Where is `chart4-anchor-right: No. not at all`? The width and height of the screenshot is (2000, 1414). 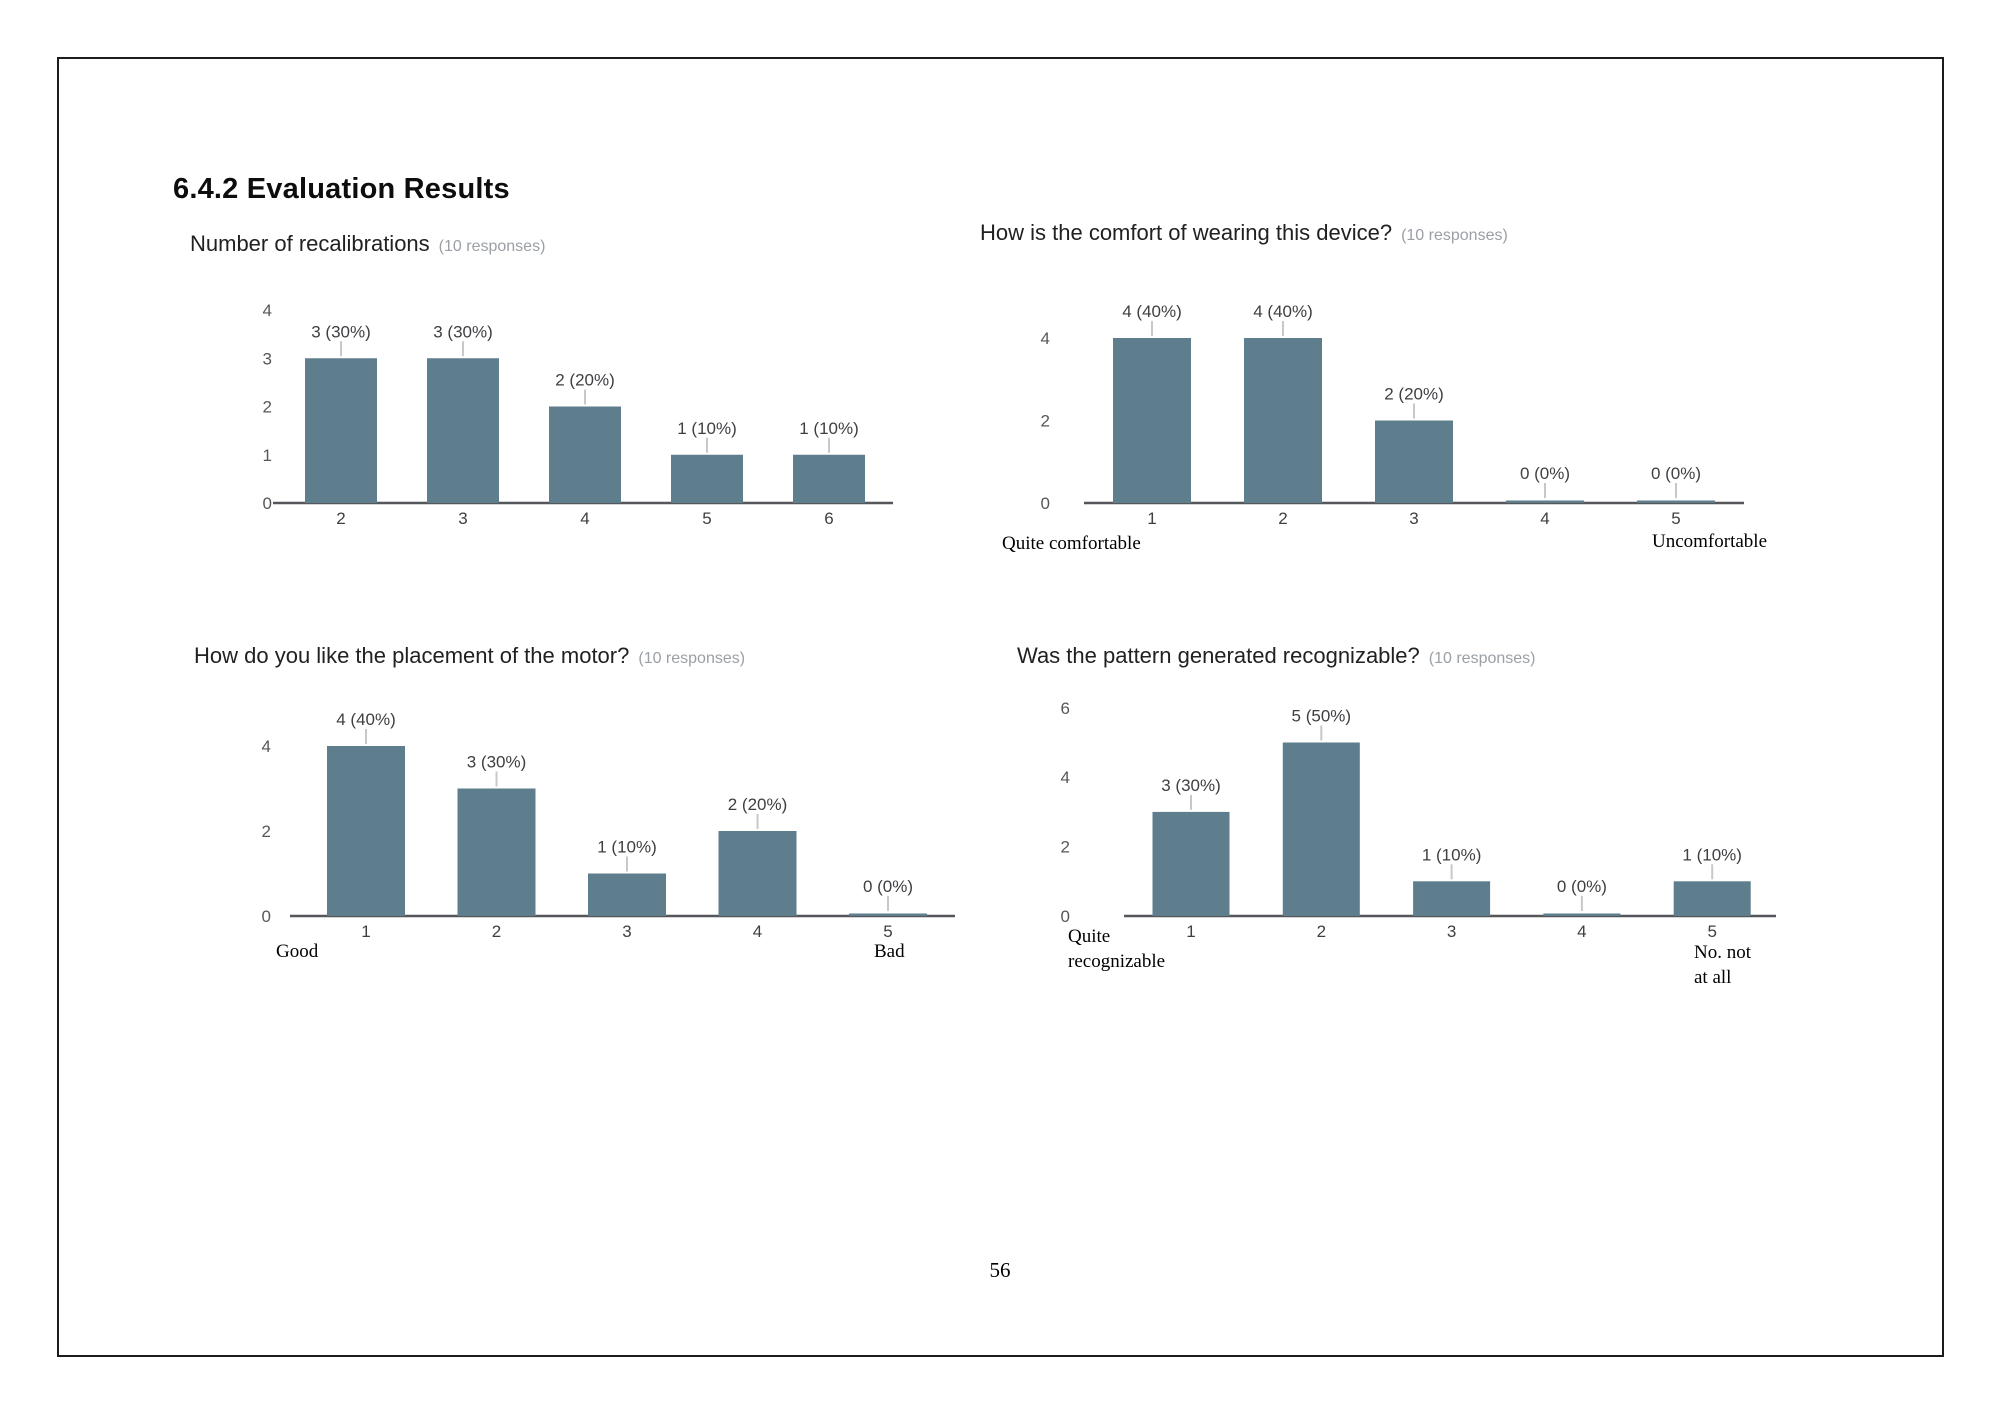 chart4-anchor-right: No. not at all is located at coordinates (1722, 965).